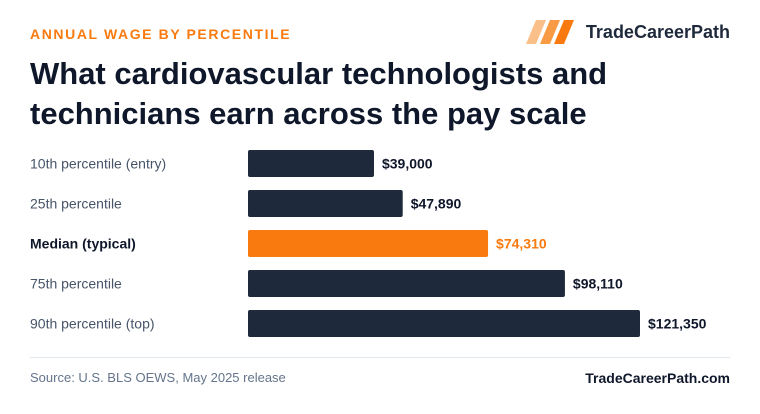  I want to click on bar-value-label: $47,890, so click(436, 204).